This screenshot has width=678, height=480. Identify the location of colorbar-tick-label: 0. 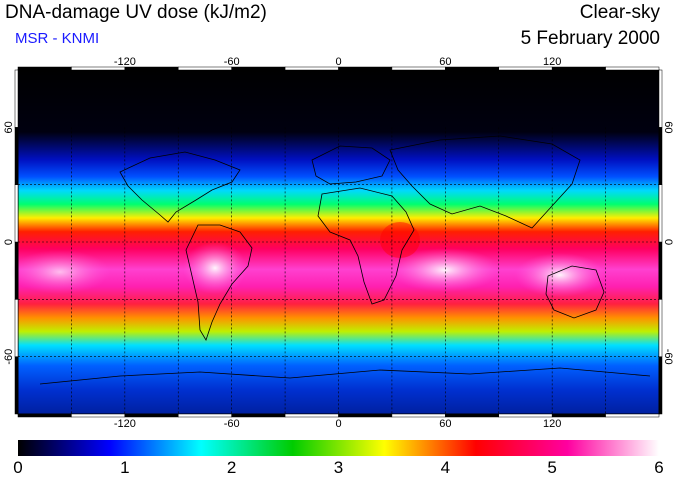
(18, 467).